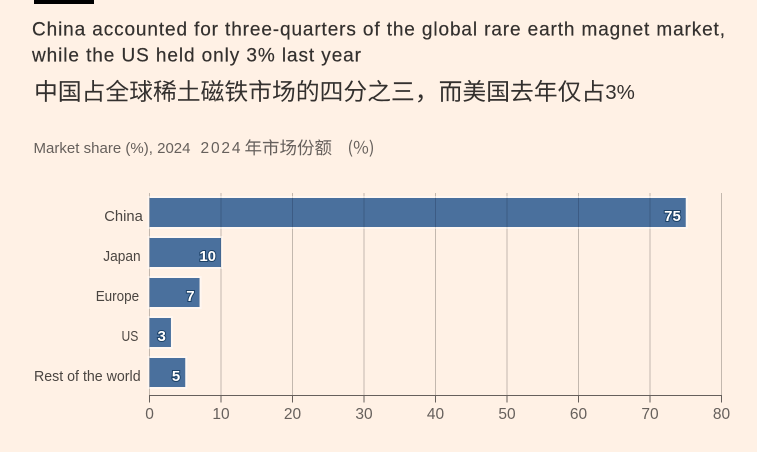 This screenshot has width=757, height=452. I want to click on svg-text: Europe, so click(118, 296).